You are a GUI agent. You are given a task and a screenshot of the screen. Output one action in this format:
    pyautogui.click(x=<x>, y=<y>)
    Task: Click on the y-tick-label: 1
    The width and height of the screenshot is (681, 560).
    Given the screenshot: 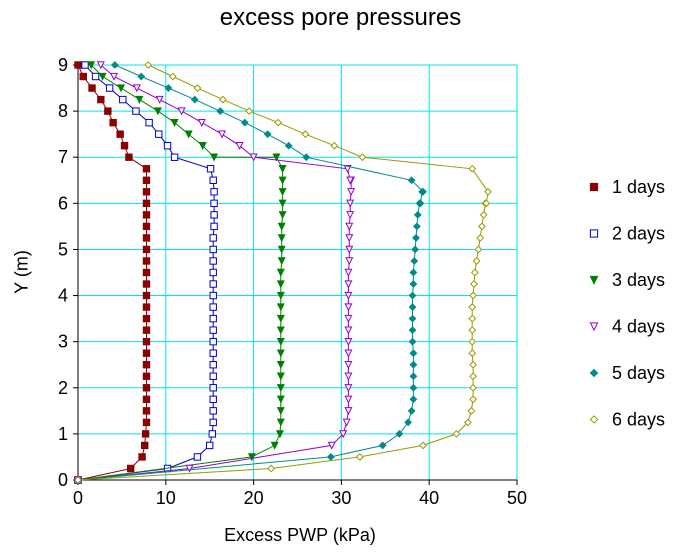 What is the action you would take?
    pyautogui.click(x=63, y=434)
    